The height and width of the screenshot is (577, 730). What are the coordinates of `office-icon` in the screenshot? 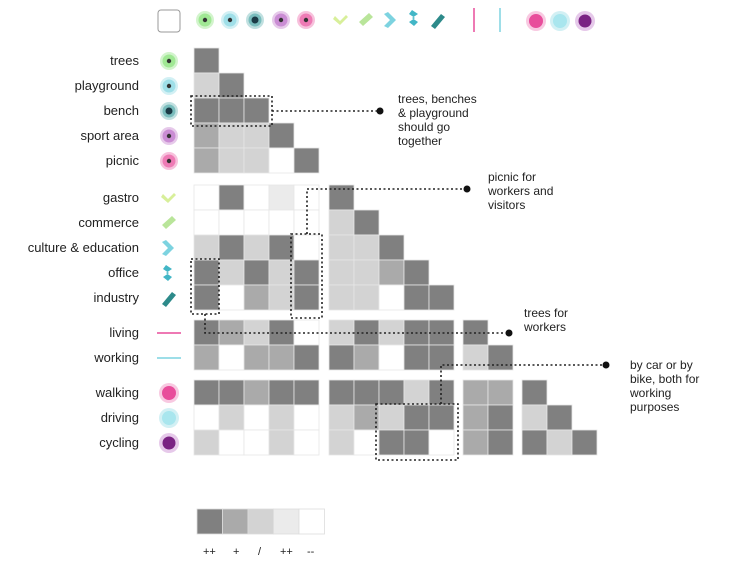 It's located at (413, 18).